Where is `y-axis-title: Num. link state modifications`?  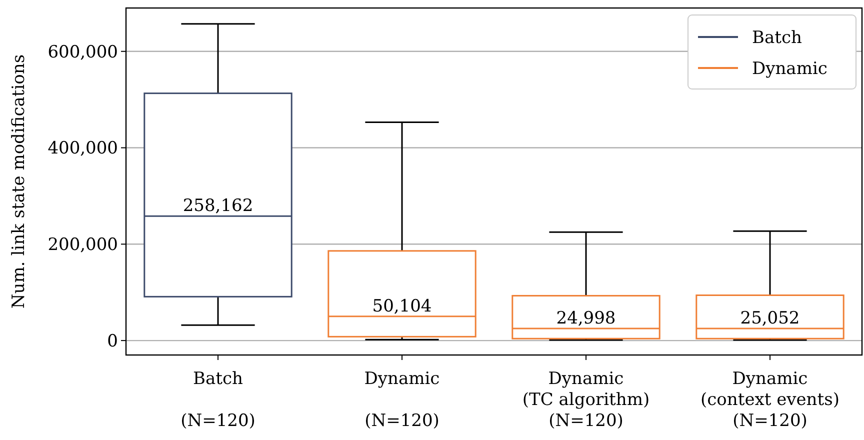
y-axis-title: Num. link state modifications is located at coordinates (19, 181).